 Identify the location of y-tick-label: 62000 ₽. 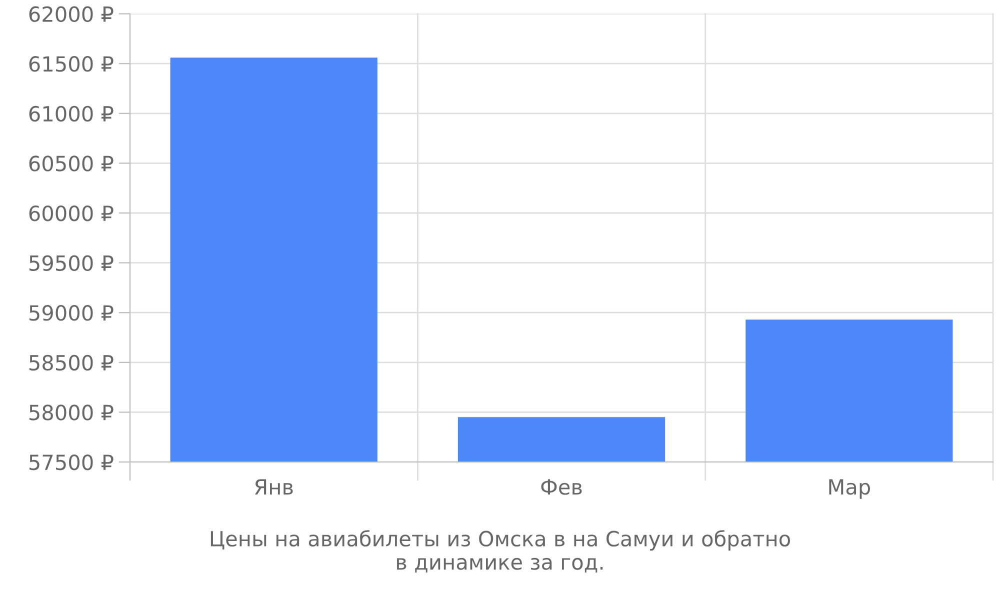
(71, 14).